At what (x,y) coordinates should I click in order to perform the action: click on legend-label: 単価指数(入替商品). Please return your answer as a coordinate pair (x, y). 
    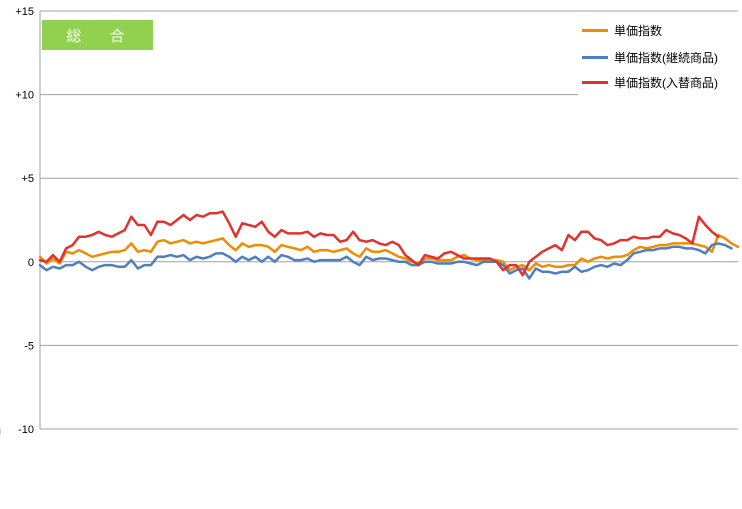
    Looking at the image, I should click on (666, 82).